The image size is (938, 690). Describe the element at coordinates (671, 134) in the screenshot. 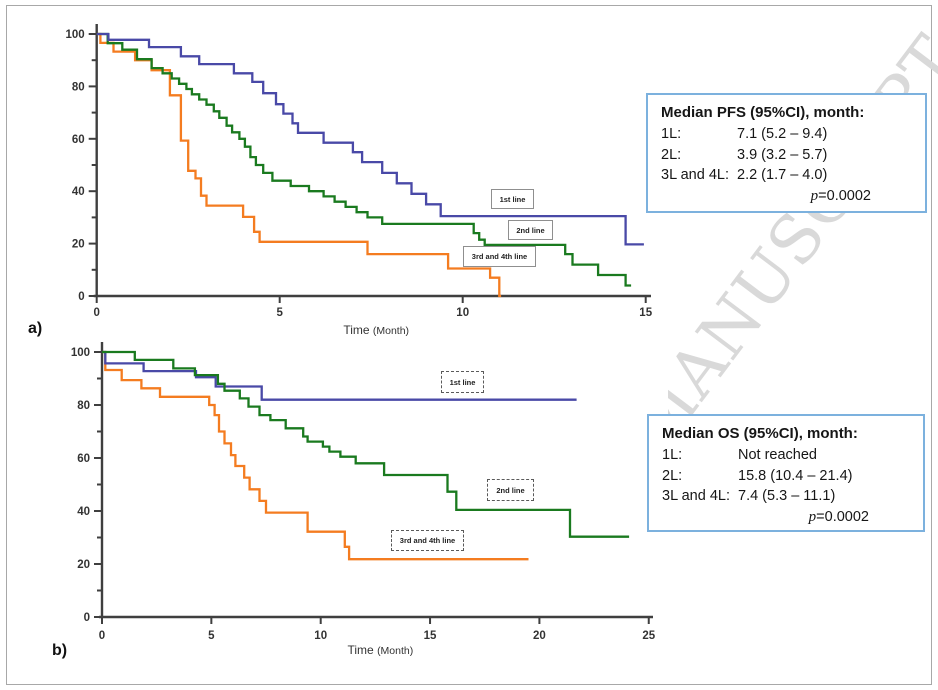

I see `pfs-row-1l-label: 1L:` at that location.